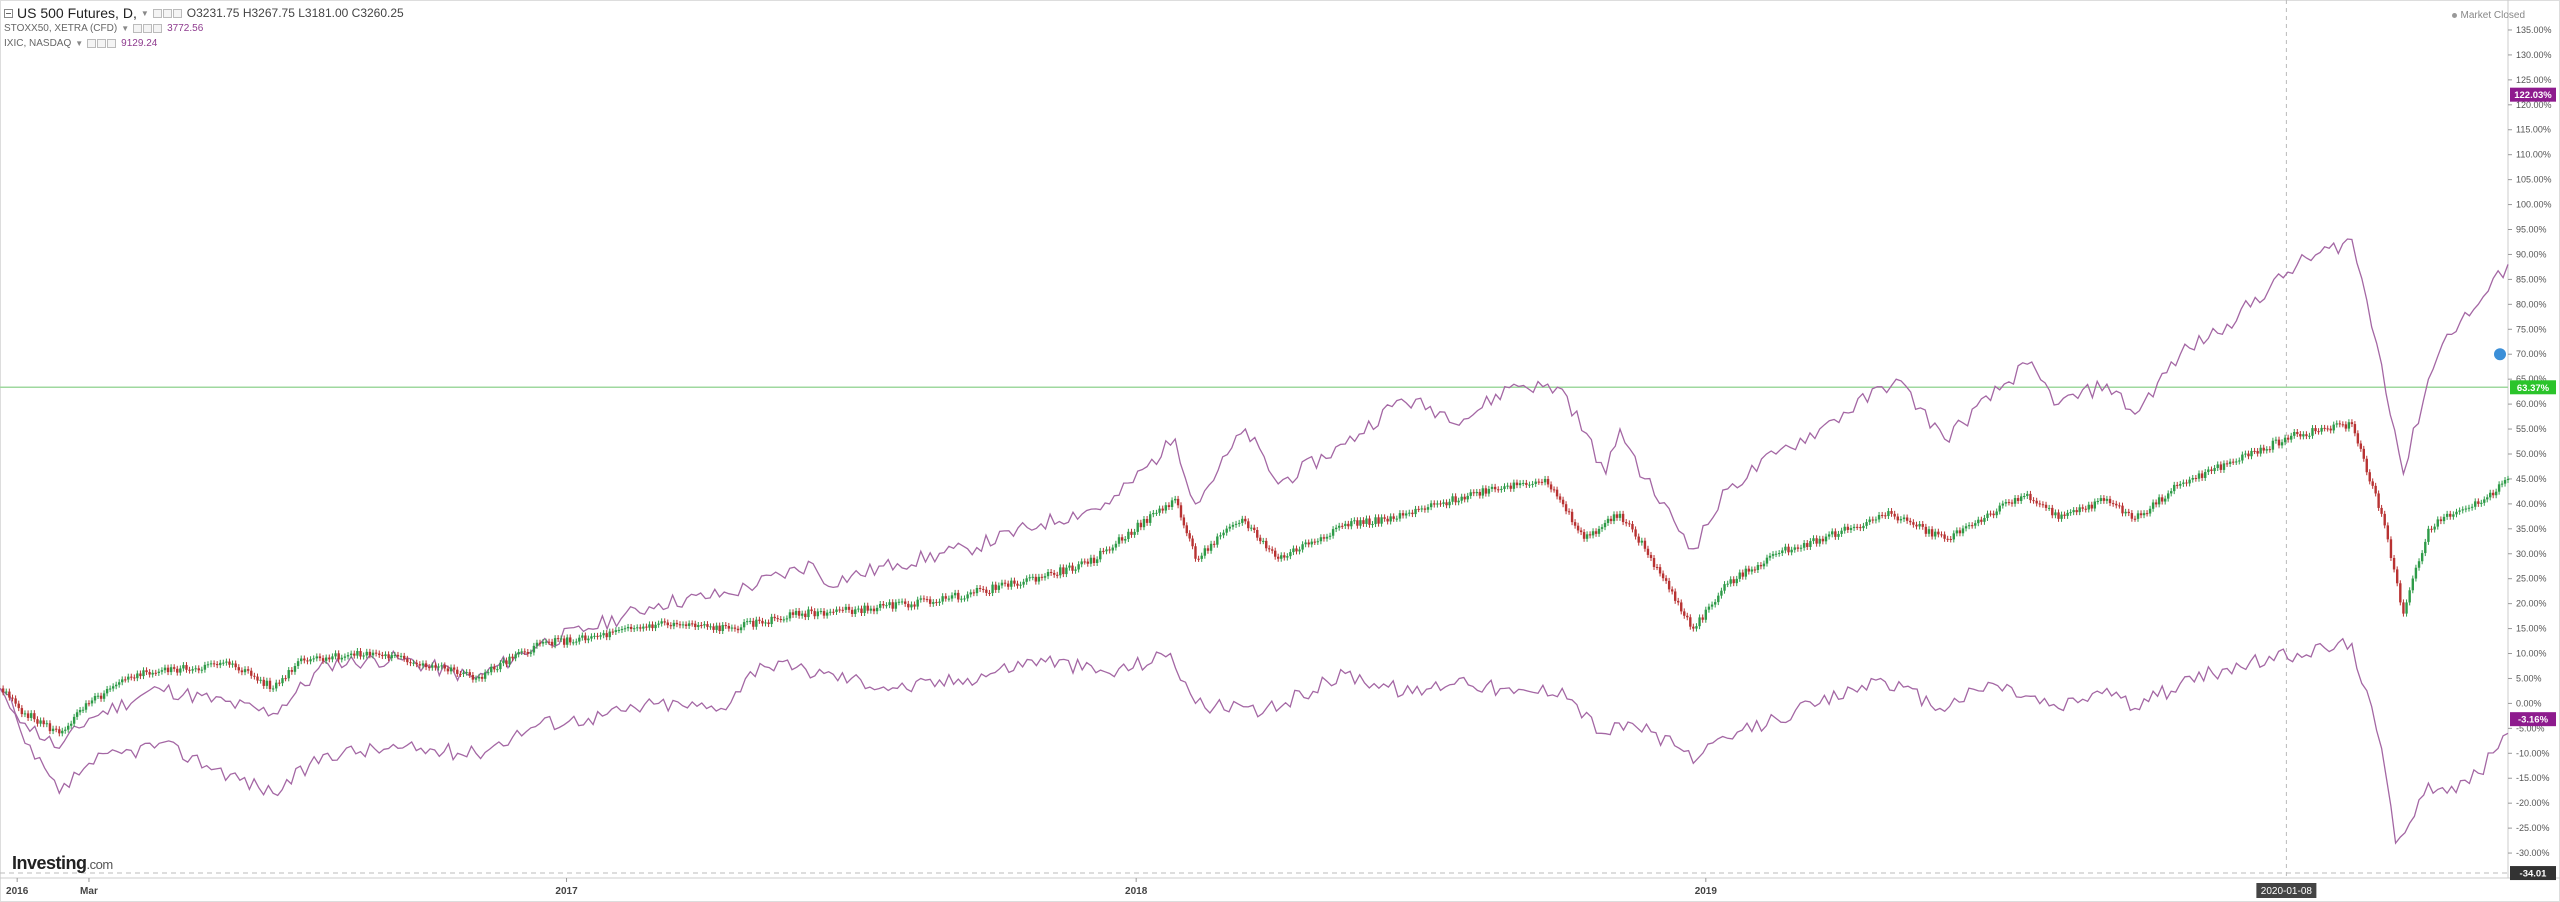 This screenshot has height=902, width=2560. What do you see at coordinates (77, 13) in the screenshot?
I see `main-series-title: US 500 Futures, D,` at bounding box center [77, 13].